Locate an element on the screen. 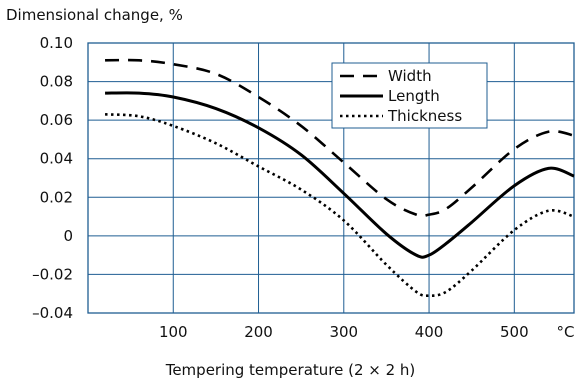 The height and width of the screenshot is (385, 581). y-tick-label: 0.06 is located at coordinates (56, 120).